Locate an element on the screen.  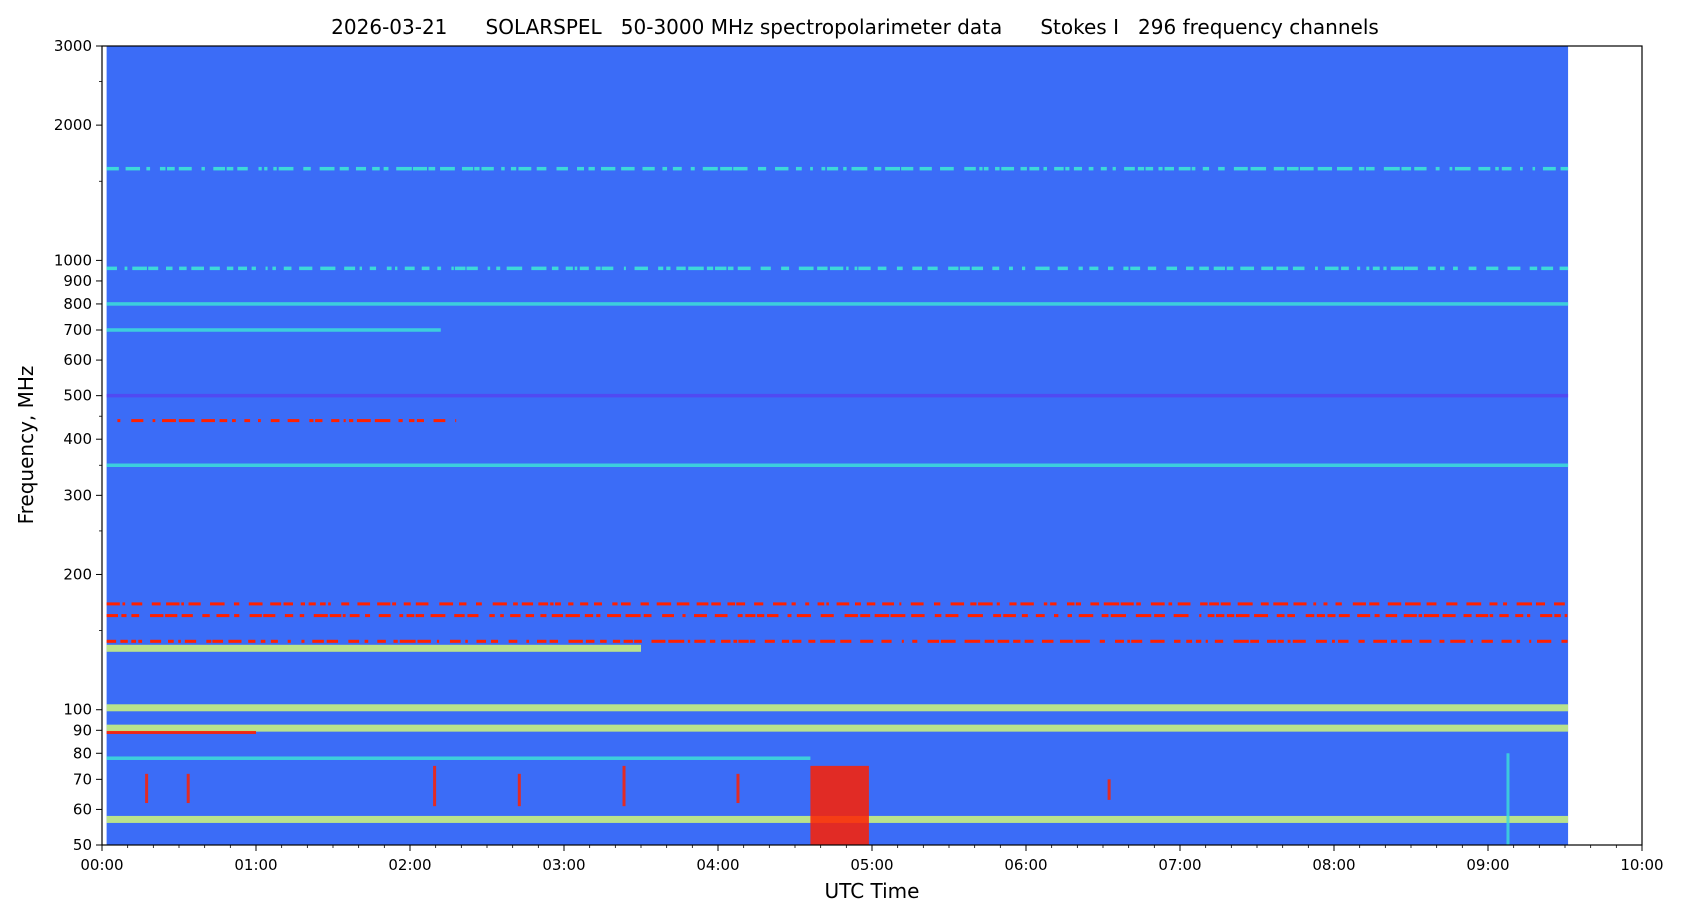
y-tick-label: 70 is located at coordinates (82, 779).